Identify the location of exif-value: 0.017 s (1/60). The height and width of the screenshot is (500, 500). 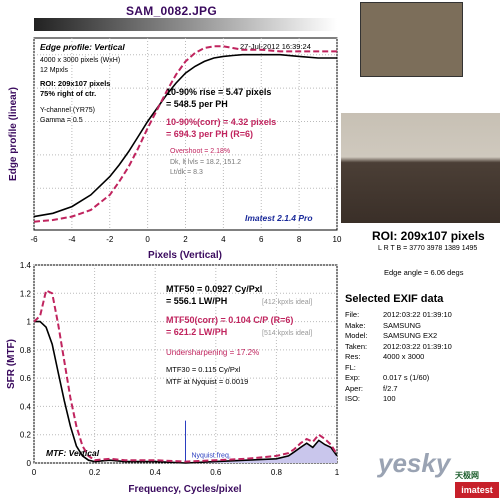
(406, 377).